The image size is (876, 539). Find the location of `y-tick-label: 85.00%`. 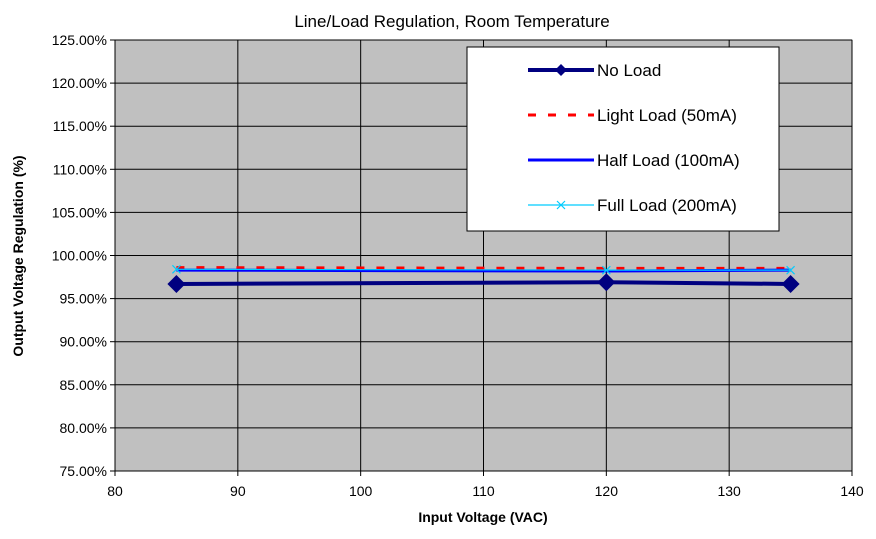

y-tick-label: 85.00% is located at coordinates (83, 385).